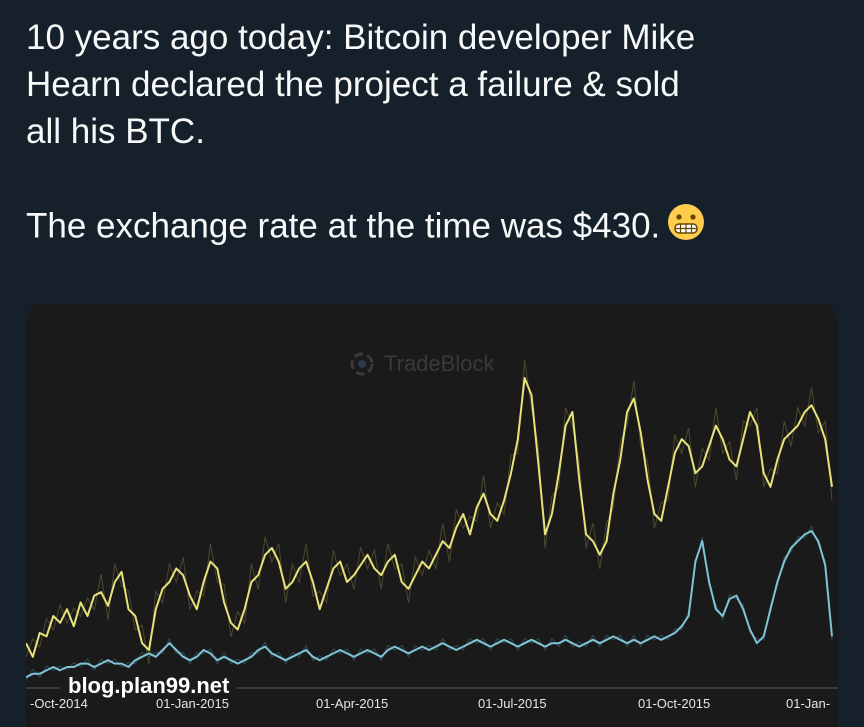 The height and width of the screenshot is (727, 864). What do you see at coordinates (192, 703) in the screenshot?
I see `x-tick-label: 01-Jan-2015` at bounding box center [192, 703].